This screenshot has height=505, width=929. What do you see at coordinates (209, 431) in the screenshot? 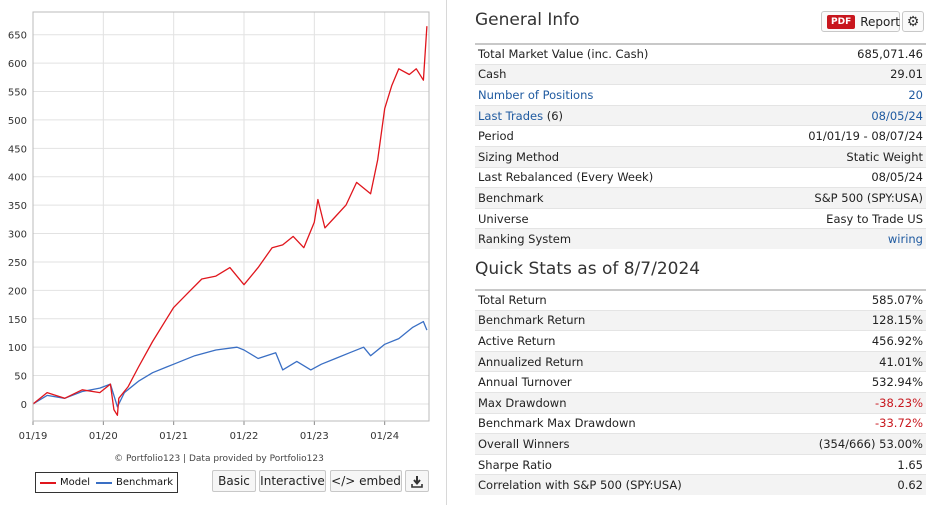
I see `x-axis: 01/19 01/20 01/21 01/22 01/23 01/24` at bounding box center [209, 431].